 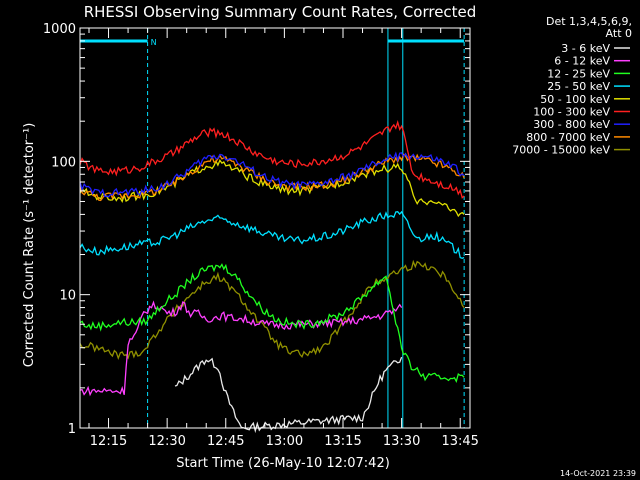 What do you see at coordinates (578, 73) in the screenshot?
I see `legend-label-2: 12 - 25 keV` at bounding box center [578, 73].